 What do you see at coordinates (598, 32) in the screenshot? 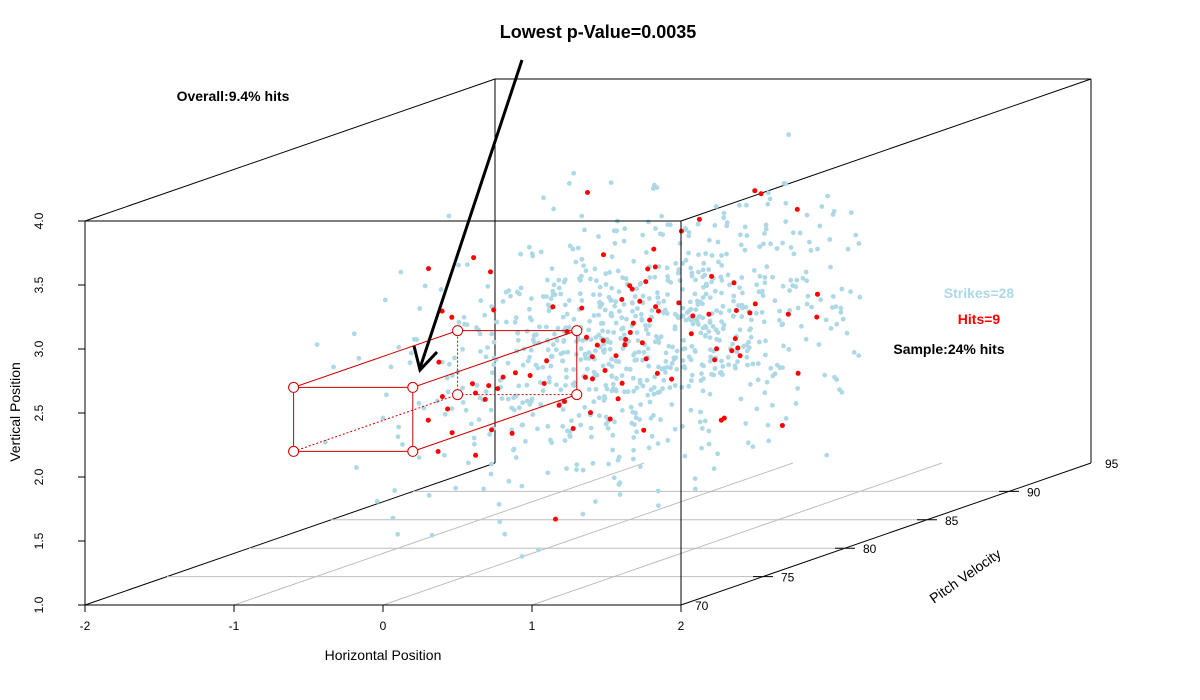
I see `chart-title: Lowest p-Value=0.0035` at bounding box center [598, 32].